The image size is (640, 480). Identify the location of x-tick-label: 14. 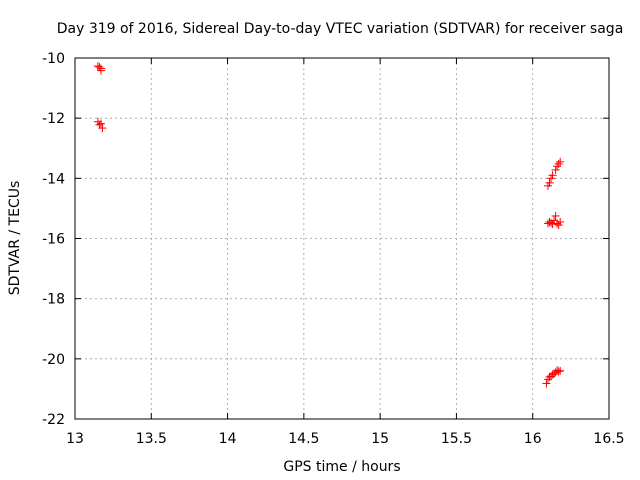
(228, 439).